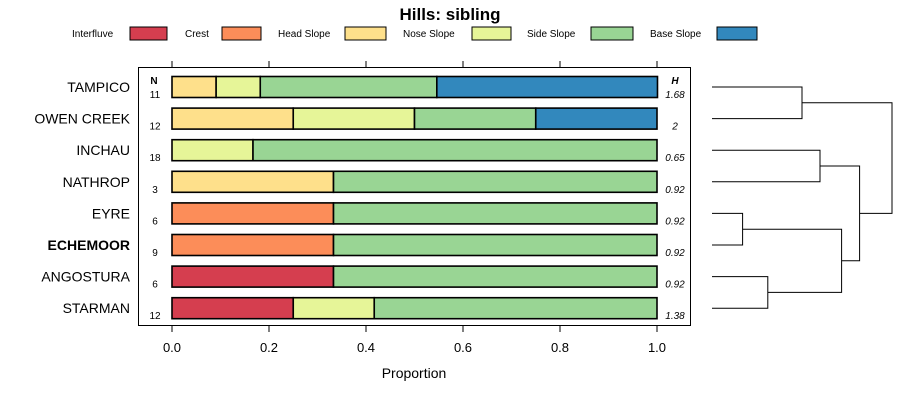 The width and height of the screenshot is (900, 400). What do you see at coordinates (172, 347) in the screenshot?
I see `x-tick-label: 0.0` at bounding box center [172, 347].